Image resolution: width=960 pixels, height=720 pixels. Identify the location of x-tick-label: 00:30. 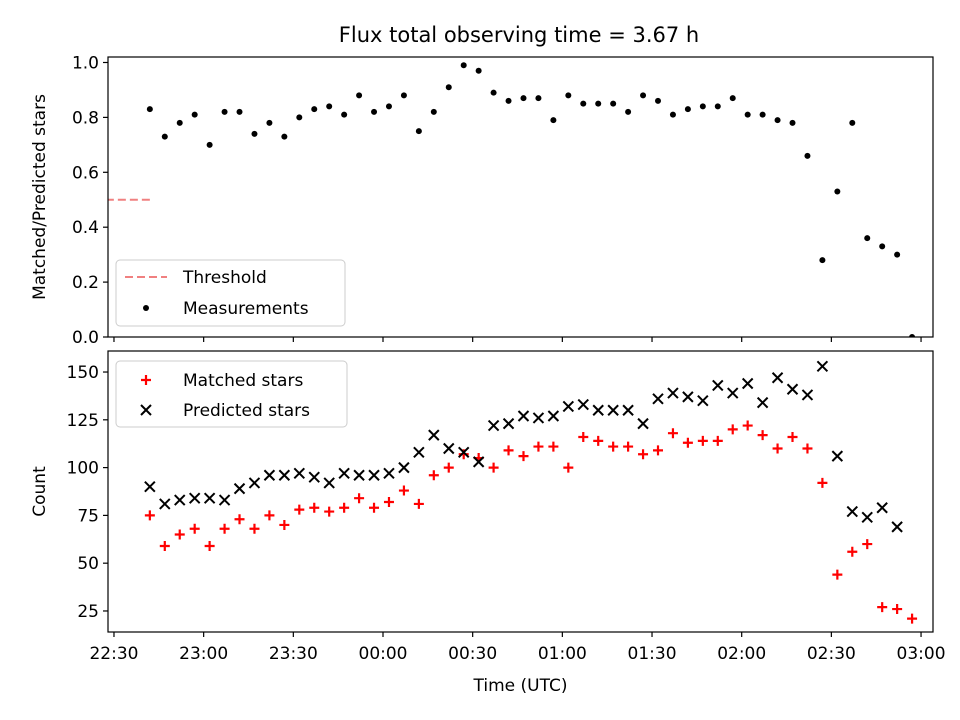
(472, 654).